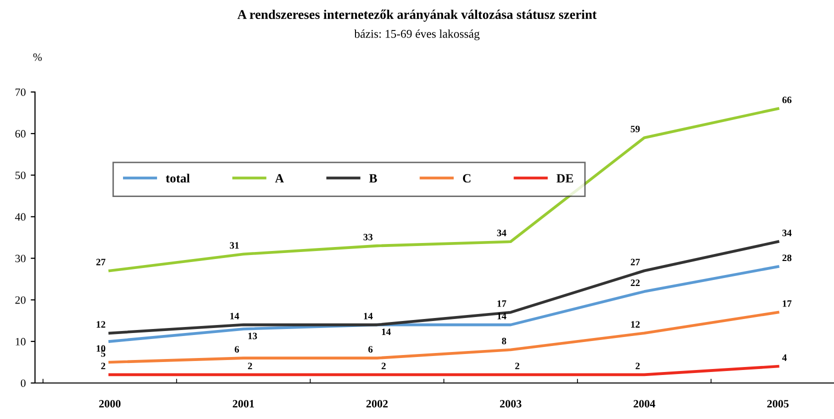 The width and height of the screenshot is (834, 419). I want to click on y-tick-label: 40, so click(20, 217).